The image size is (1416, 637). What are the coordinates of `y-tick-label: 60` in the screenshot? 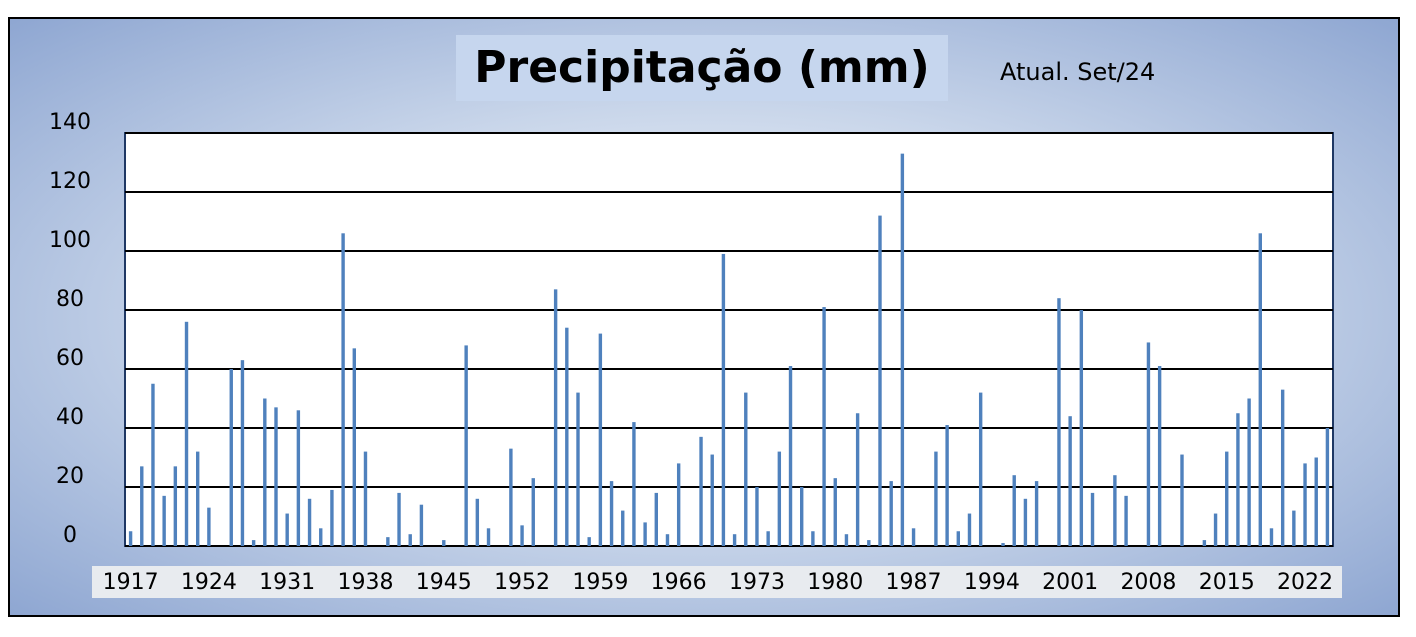 It's located at (70, 358).